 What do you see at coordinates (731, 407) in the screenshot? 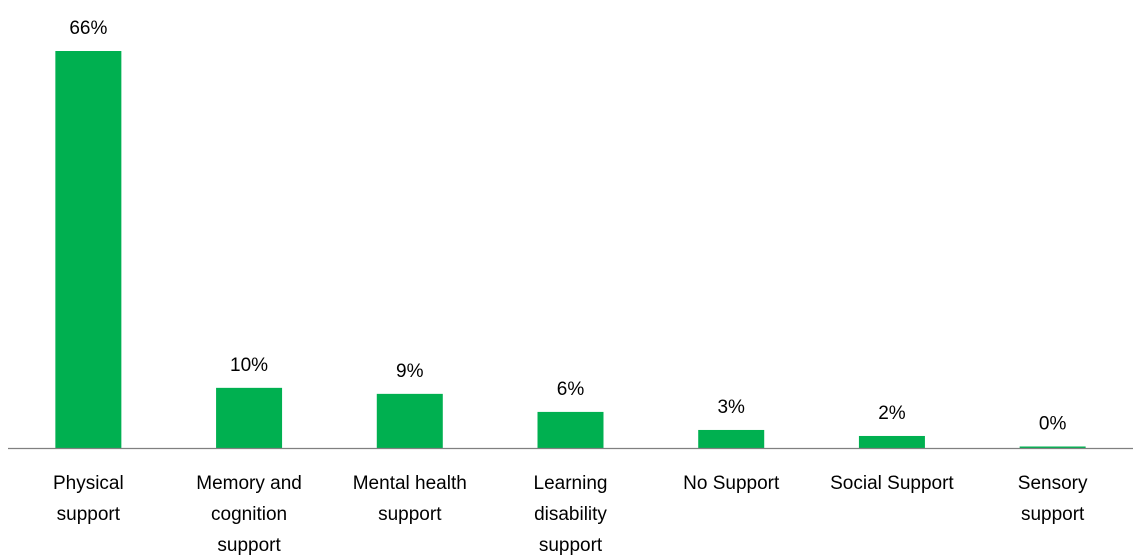
I see `value-label-4: 3%` at bounding box center [731, 407].